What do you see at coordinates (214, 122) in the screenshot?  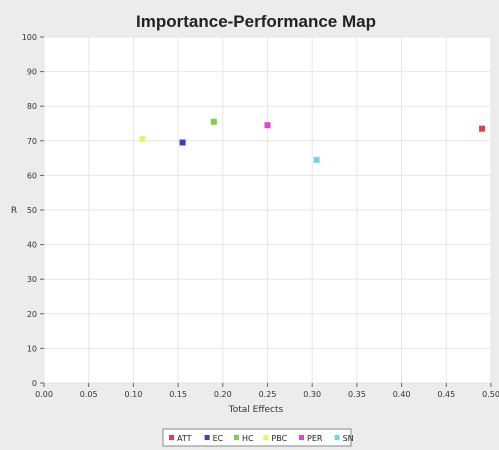 I see `data-point-hc` at bounding box center [214, 122].